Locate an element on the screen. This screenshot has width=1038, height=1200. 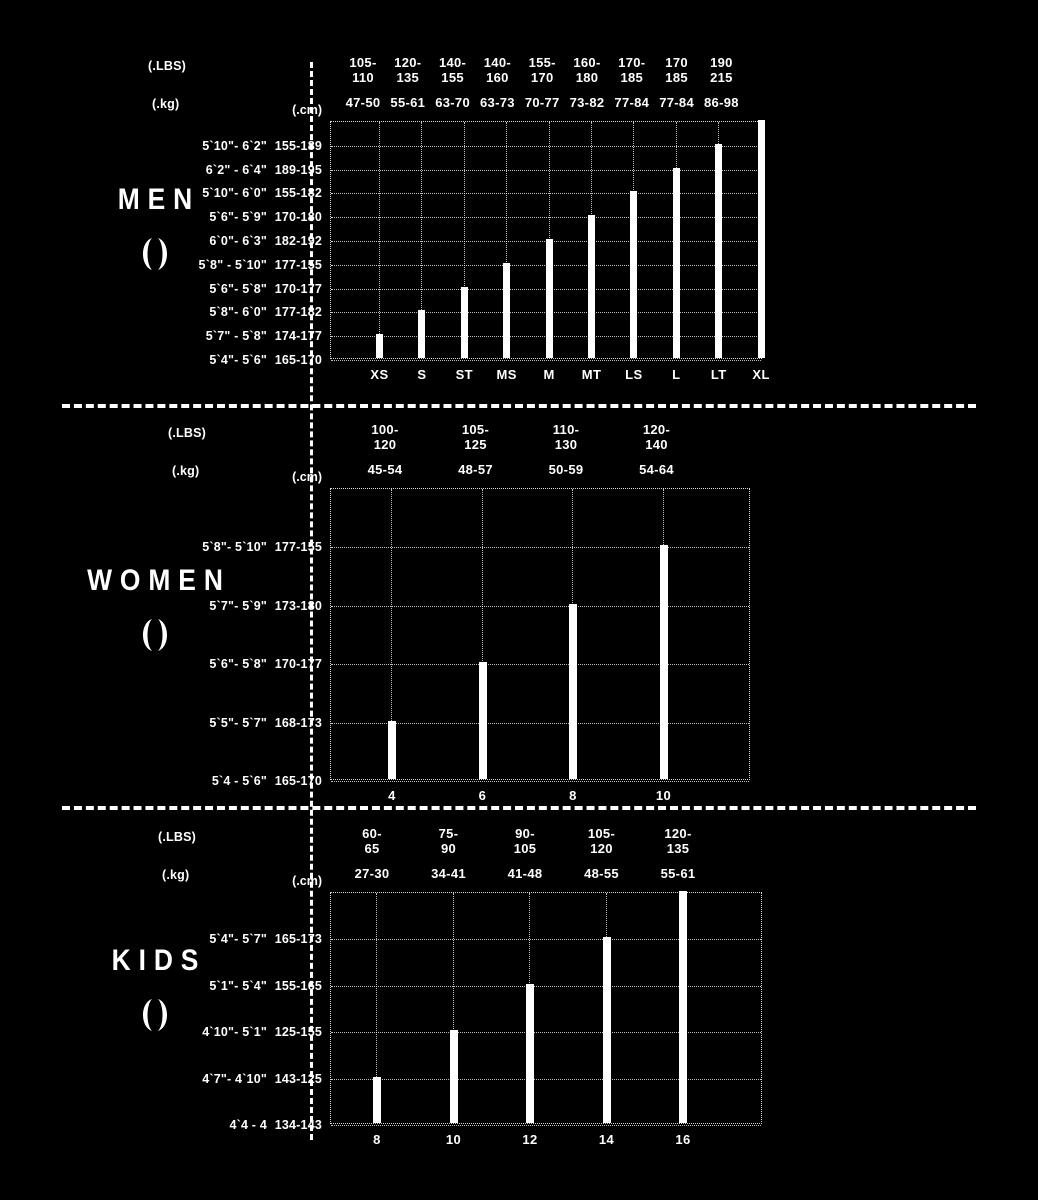
y-axis-cm-label: 177-182 is located at coordinates (298, 312).